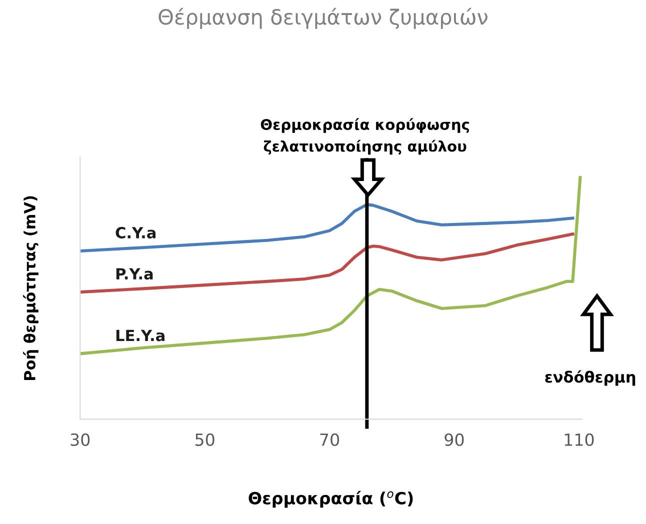 The height and width of the screenshot is (524, 646). What do you see at coordinates (454, 439) in the screenshot?
I see `x-tick-label: 90` at bounding box center [454, 439].